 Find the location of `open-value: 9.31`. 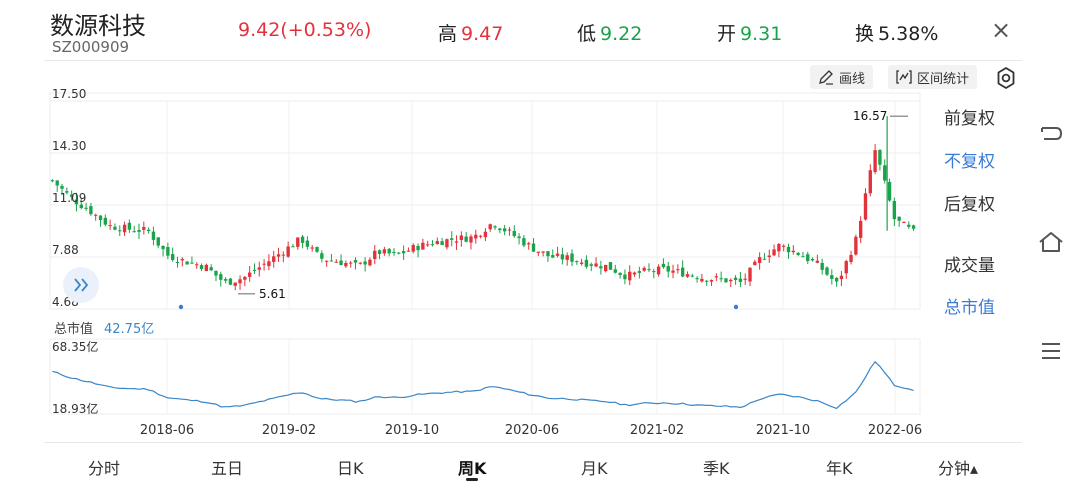

open-value: 9.31 is located at coordinates (761, 34).